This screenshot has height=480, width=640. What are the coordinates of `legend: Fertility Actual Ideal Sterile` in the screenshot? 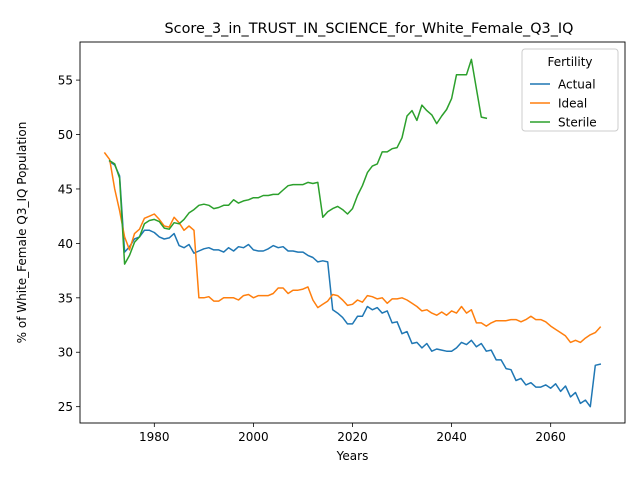 It's located at (570, 90).